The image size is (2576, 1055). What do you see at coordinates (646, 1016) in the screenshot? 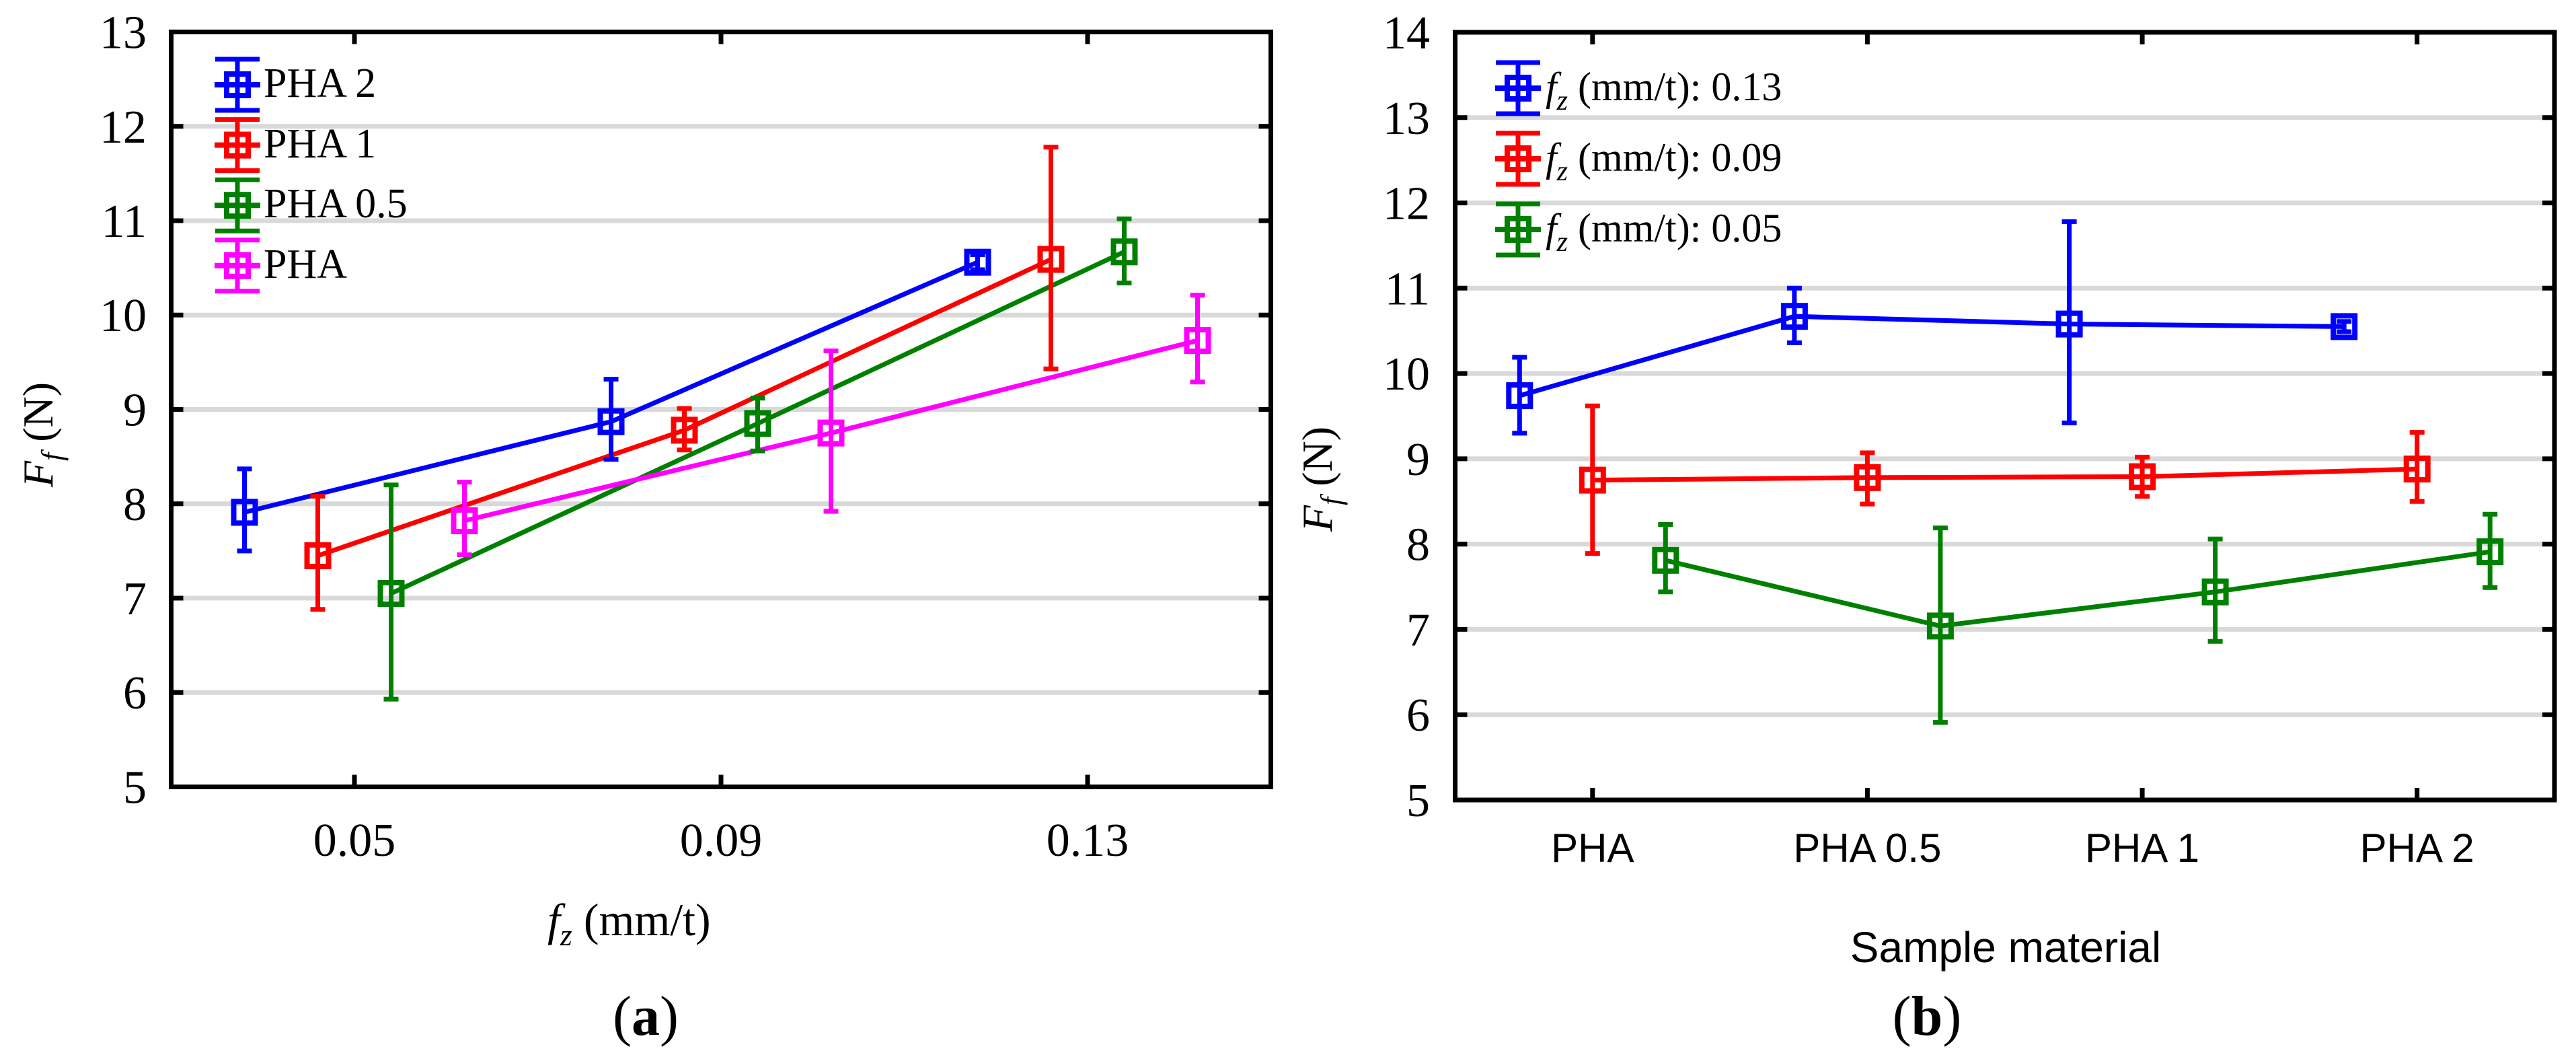
I see `svg-text: (a)` at bounding box center [646, 1016].